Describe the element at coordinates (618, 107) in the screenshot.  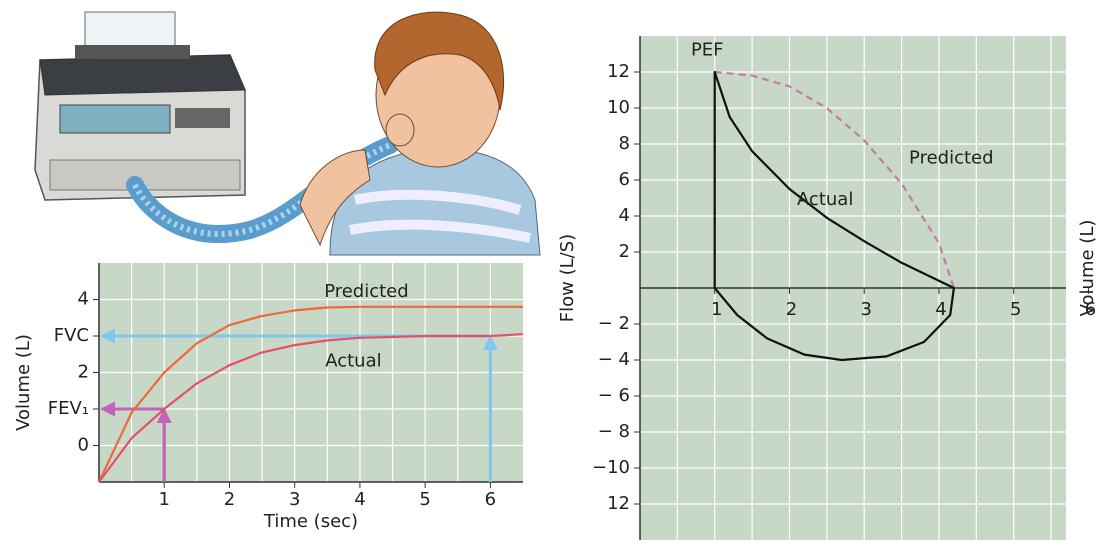
I see `y-tick-label: 10` at that location.